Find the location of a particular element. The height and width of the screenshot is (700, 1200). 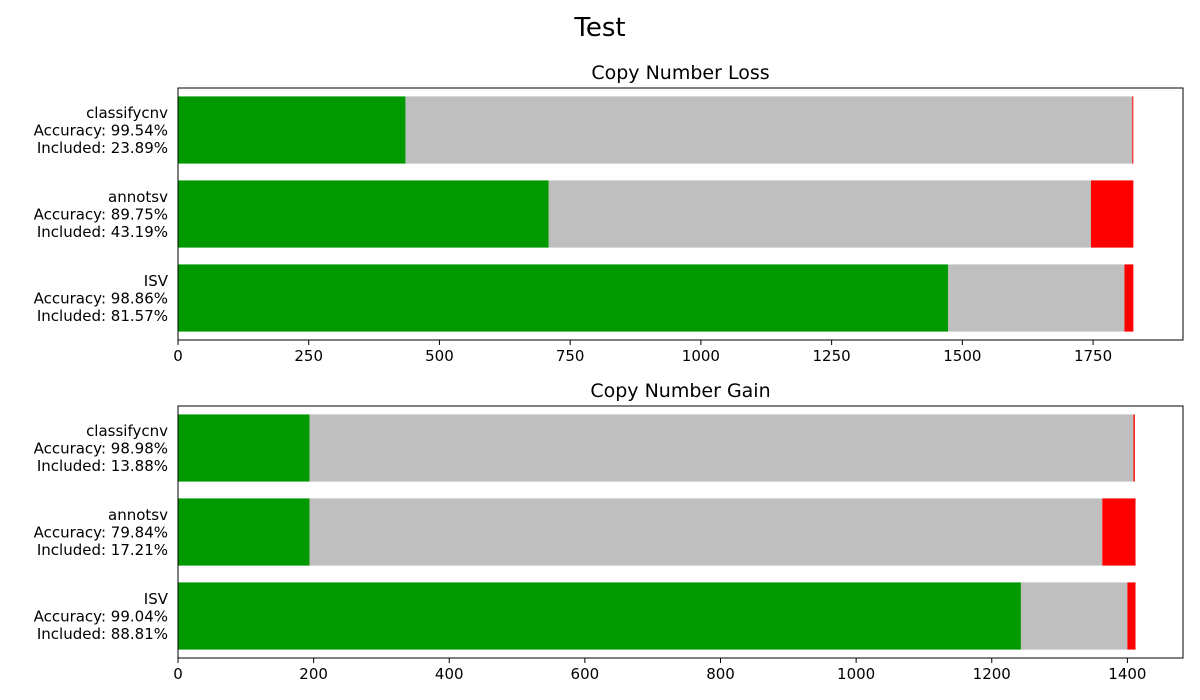

x-tick-label: 500 is located at coordinates (439, 356).